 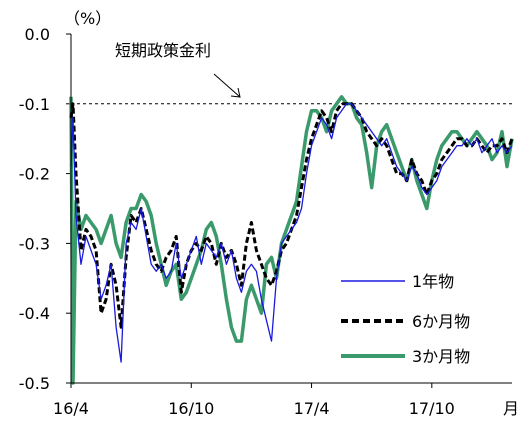 I want to click on x-tick-label: 16/4, so click(x=71, y=408).